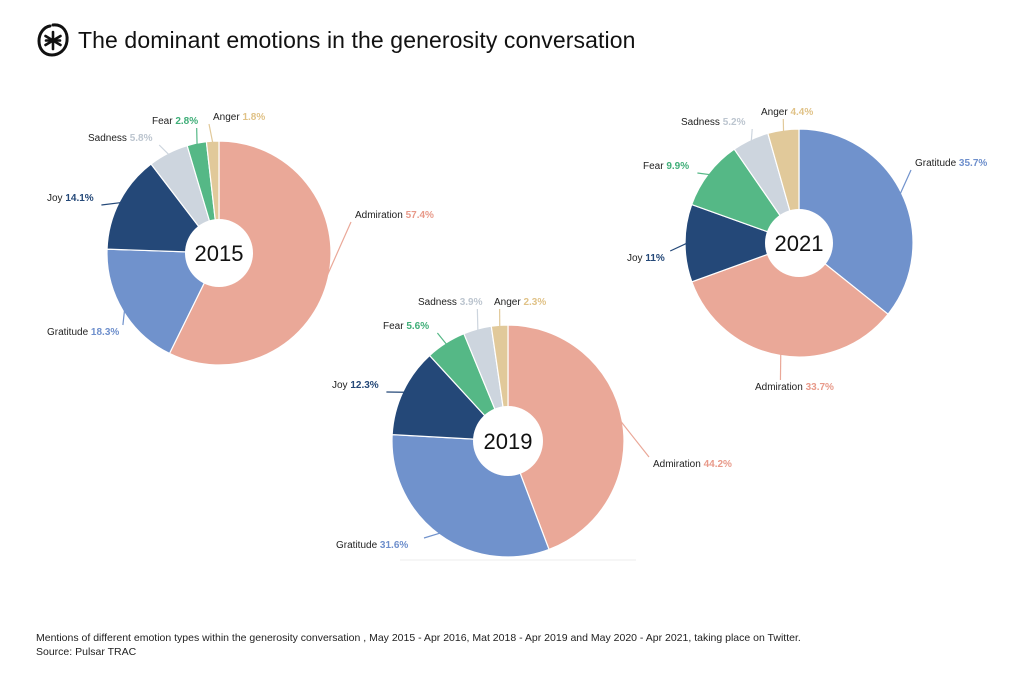 The image size is (1024, 694). I want to click on data-label-admiration: Admiration 57.4%, so click(394, 215).